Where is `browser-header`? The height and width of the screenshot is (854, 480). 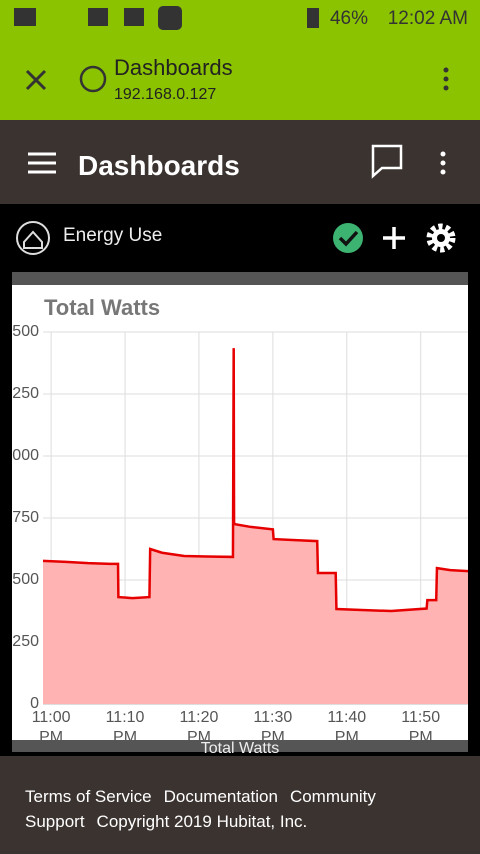 browser-header is located at coordinates (240, 60).